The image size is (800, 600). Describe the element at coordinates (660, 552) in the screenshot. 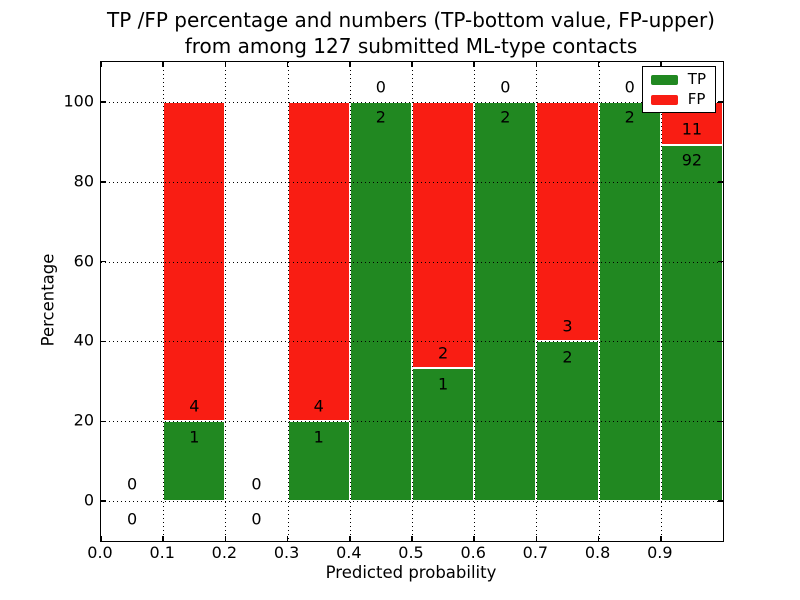

I see `x-tick-label: 0.9` at that location.